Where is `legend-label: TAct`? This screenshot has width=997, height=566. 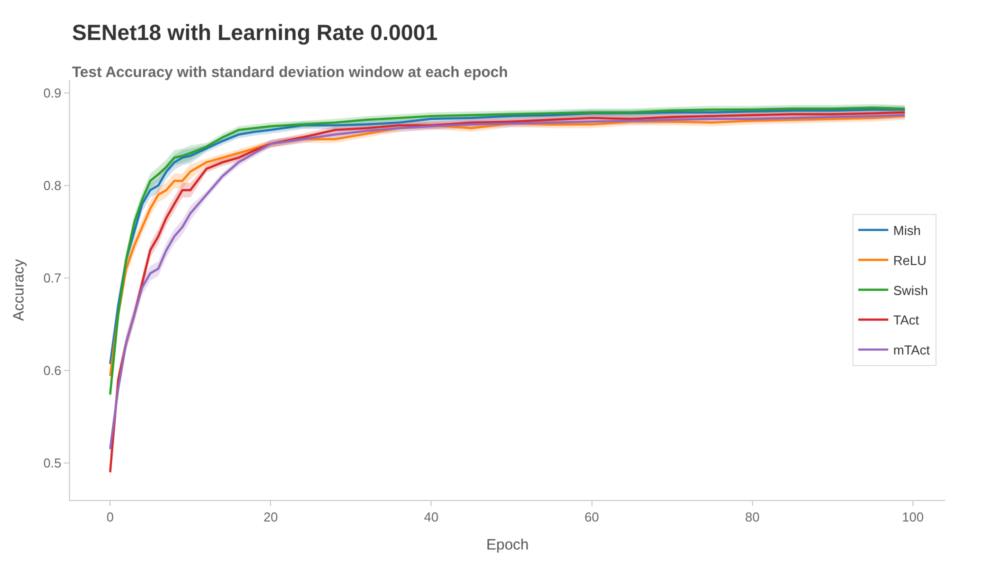
legend-label: TAct is located at coordinates (906, 320).